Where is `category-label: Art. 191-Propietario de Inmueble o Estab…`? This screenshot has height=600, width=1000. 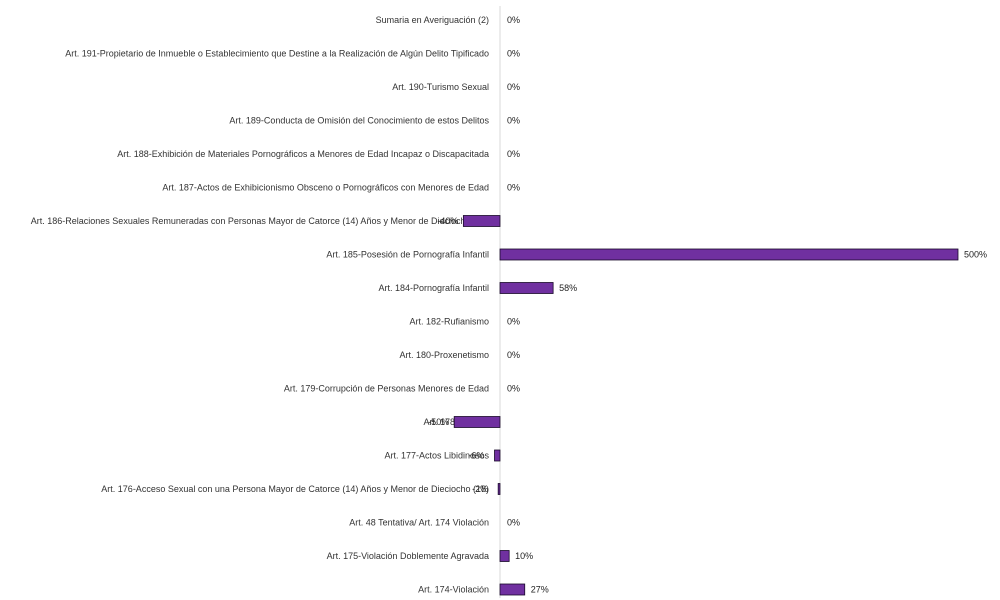
category-label: Art. 191-Propietario de Inmueble o Estab… is located at coordinates (277, 54).